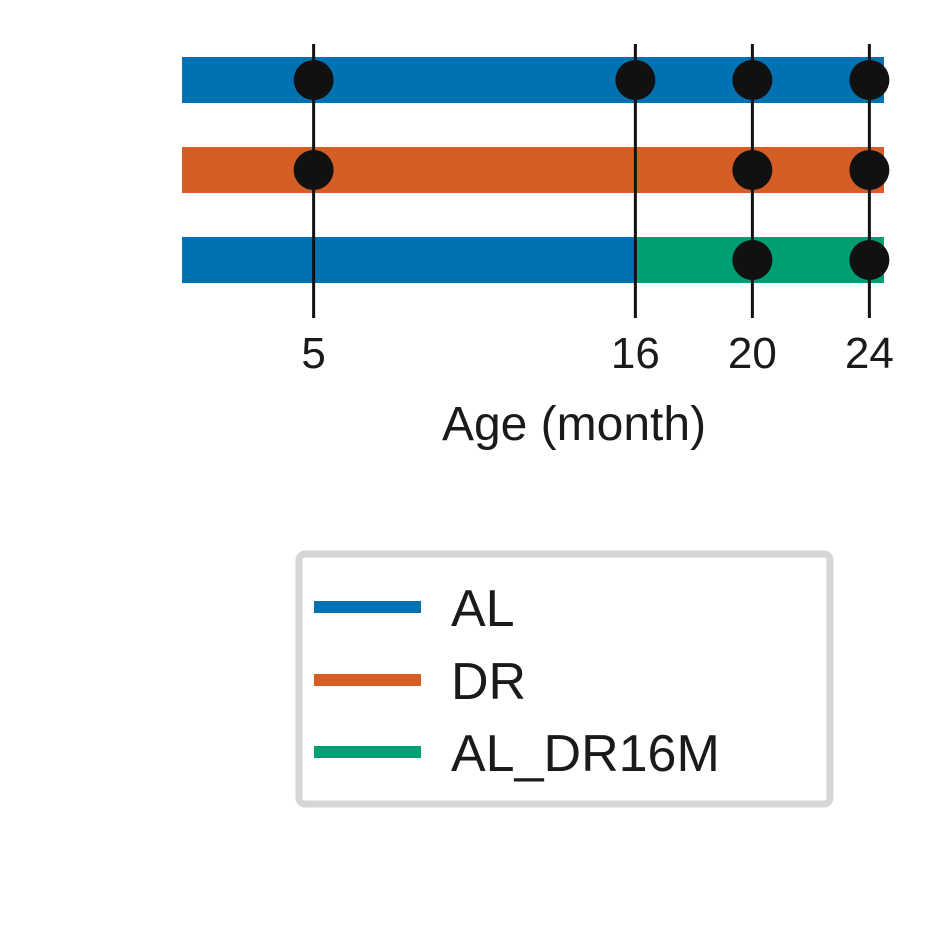  Describe the element at coordinates (313, 353) in the screenshot. I see `x-tick-label-5: 5` at that location.